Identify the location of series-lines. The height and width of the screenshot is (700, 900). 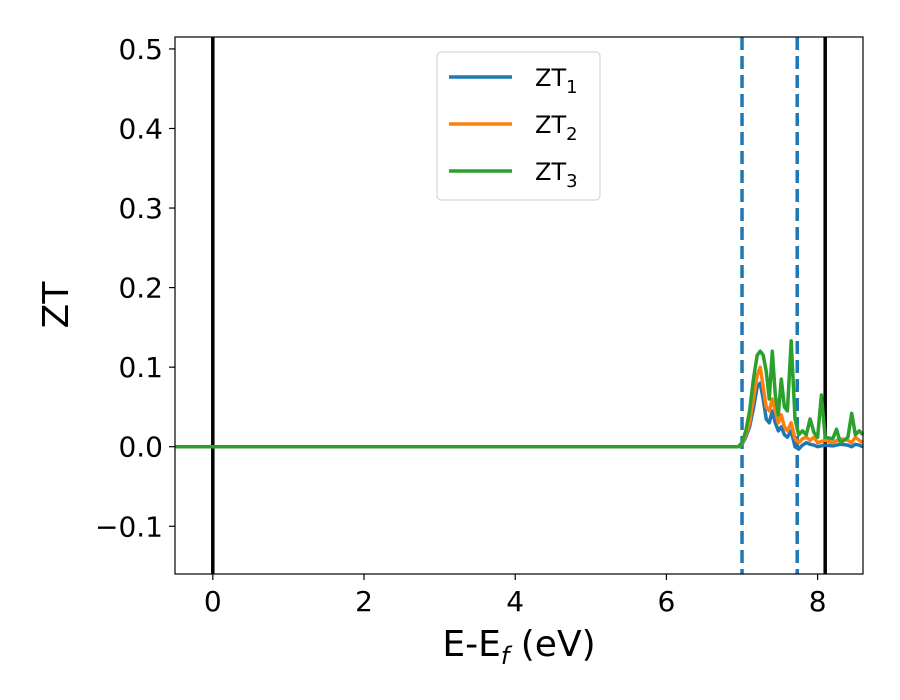
(520, 395).